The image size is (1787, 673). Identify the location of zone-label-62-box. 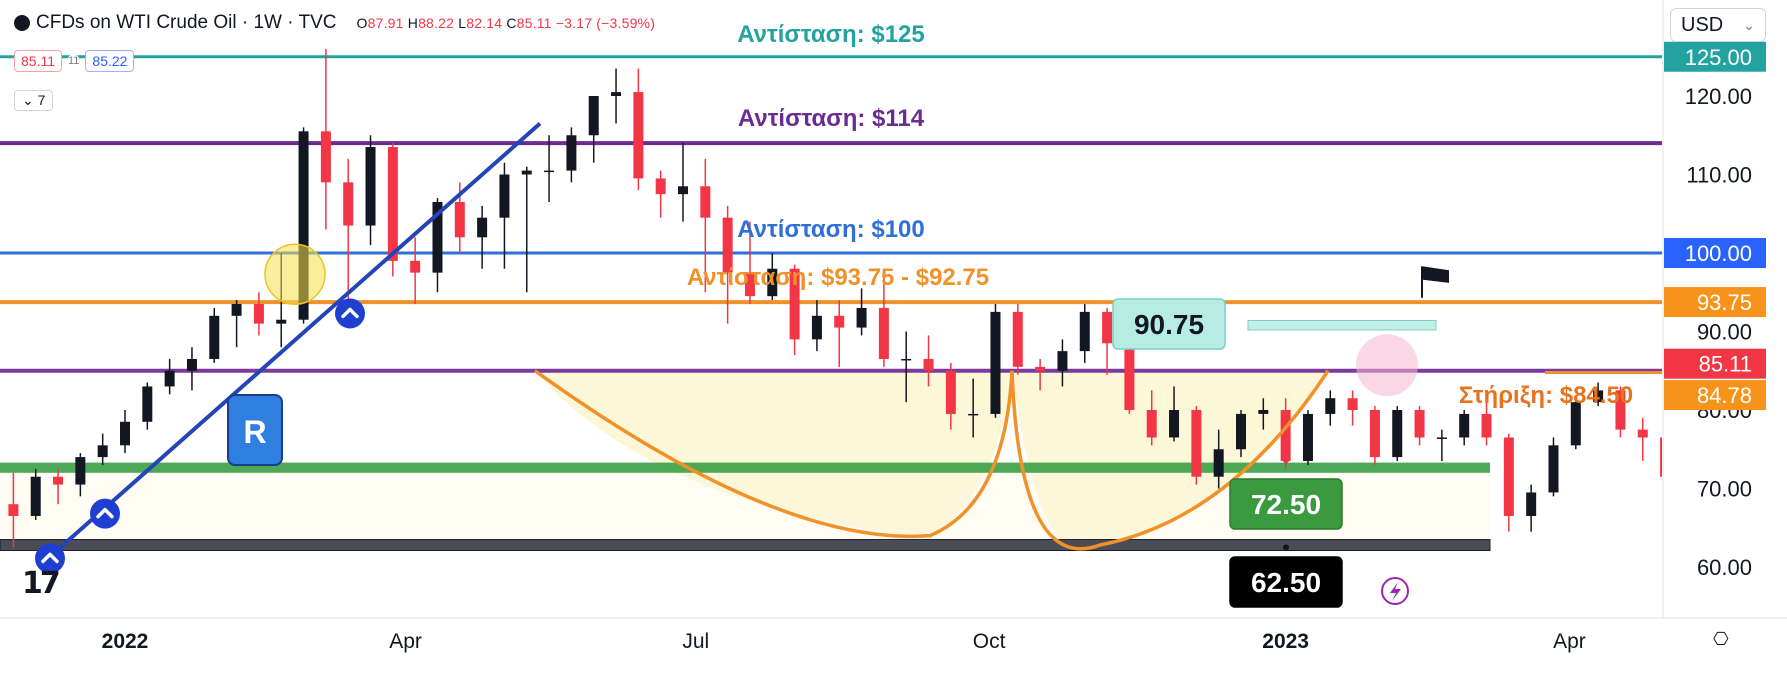
(1286, 582).